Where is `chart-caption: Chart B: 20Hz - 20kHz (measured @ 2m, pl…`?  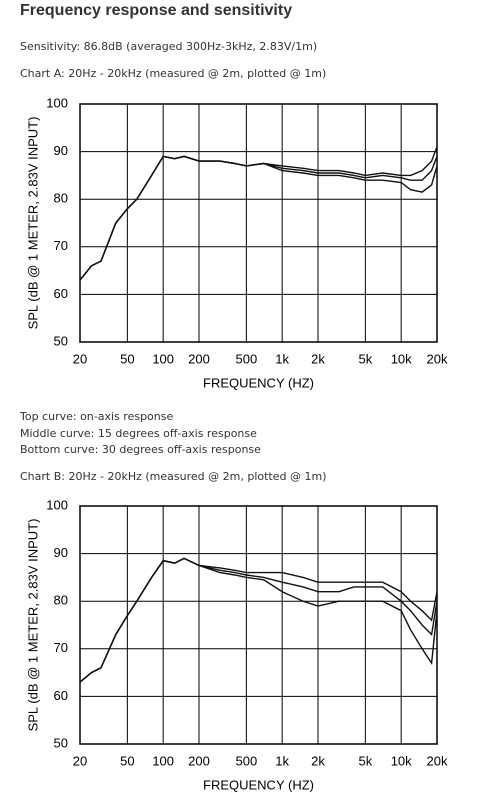
chart-caption: Chart B: 20Hz - 20kHz (measured @ 2m, pl… is located at coordinates (173, 476).